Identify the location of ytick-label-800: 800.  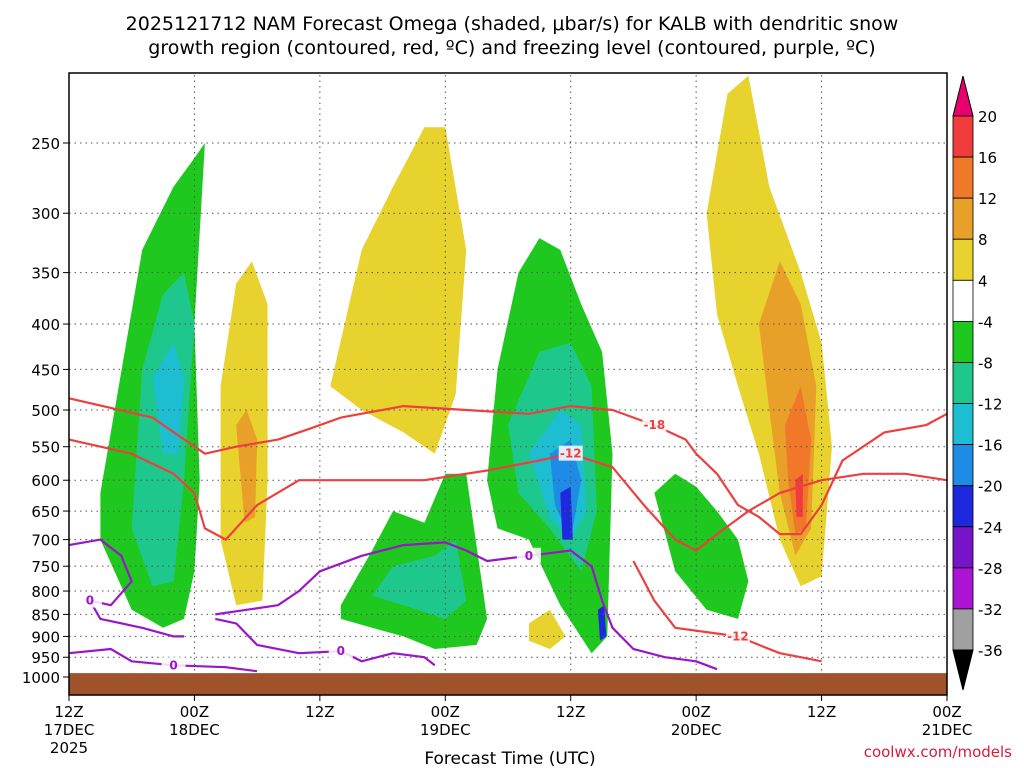
(45, 592).